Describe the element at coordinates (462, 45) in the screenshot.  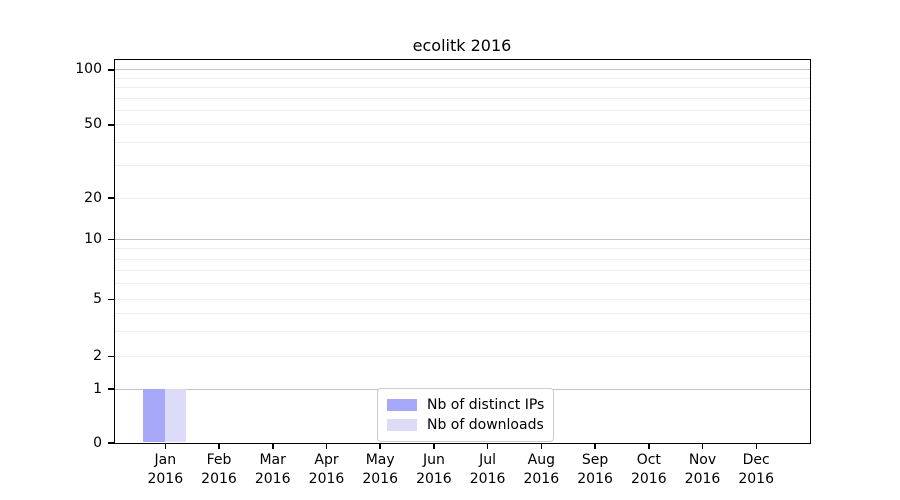
I see `chart-title: ecolitk 2016` at that location.